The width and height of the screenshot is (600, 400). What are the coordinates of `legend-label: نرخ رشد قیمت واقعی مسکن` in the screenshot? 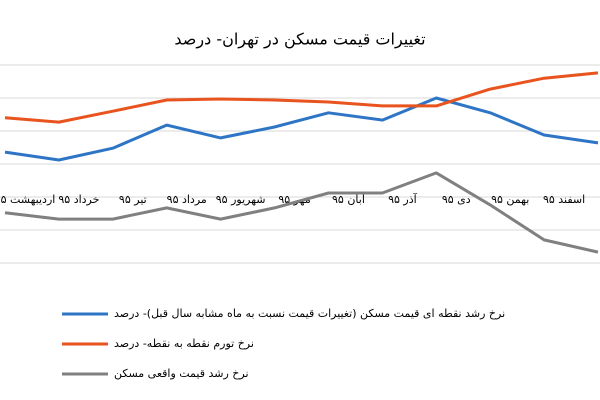 It's located at (181, 373).